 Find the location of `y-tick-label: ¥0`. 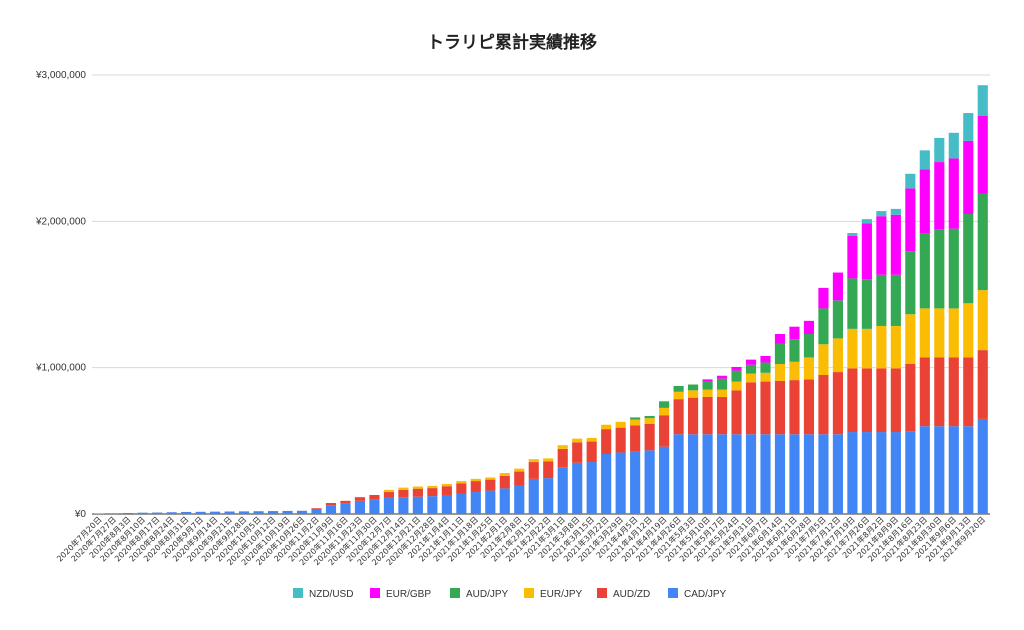

y-tick-label: ¥0 is located at coordinates (80, 514).